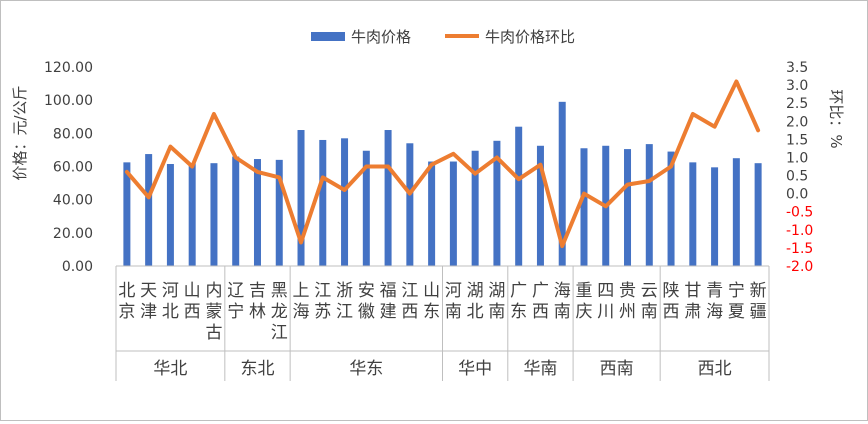 The width and height of the screenshot is (868, 424). What do you see at coordinates (797, 140) in the screenshot?
I see `y-right-tick-label: 1.5` at bounding box center [797, 140].